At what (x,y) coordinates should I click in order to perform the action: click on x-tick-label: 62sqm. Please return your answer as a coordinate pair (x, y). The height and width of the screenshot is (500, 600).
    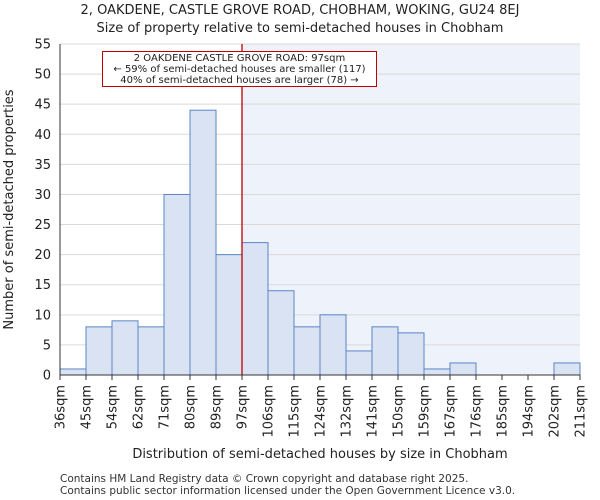
    Looking at the image, I should click on (139, 407).